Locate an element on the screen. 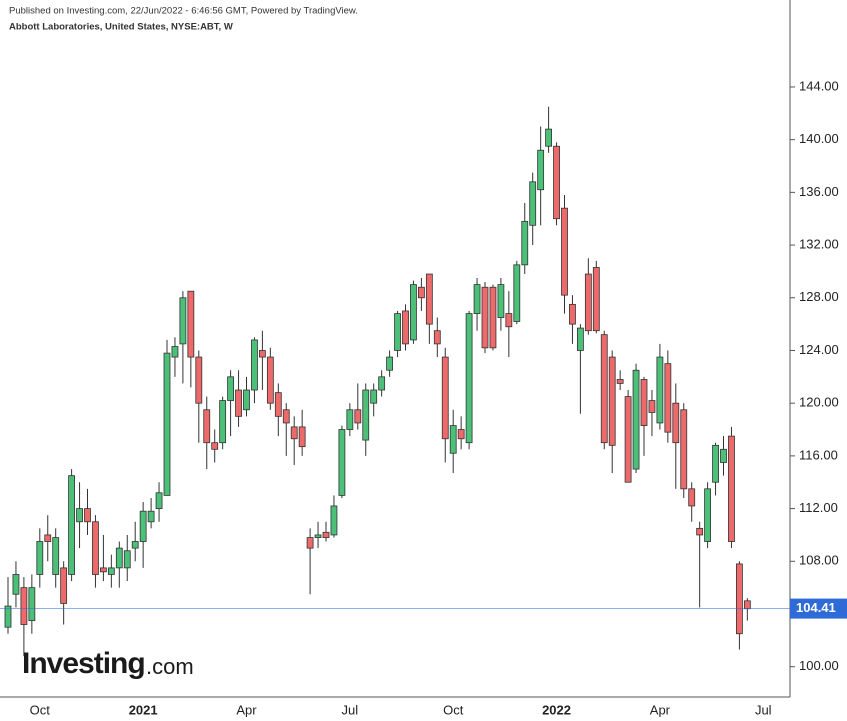 This screenshot has width=847, height=721. y-tick-label: 120.00 is located at coordinates (819, 402).